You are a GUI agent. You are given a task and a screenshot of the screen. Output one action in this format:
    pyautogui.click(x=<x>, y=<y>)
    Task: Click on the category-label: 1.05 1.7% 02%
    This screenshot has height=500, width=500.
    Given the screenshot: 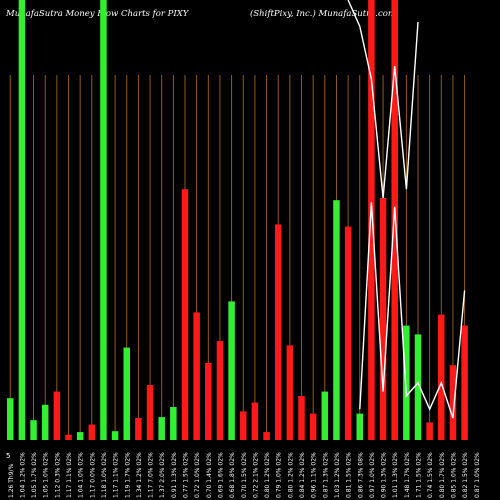 What is the action you would take?
    pyautogui.click(x=34, y=475)
    